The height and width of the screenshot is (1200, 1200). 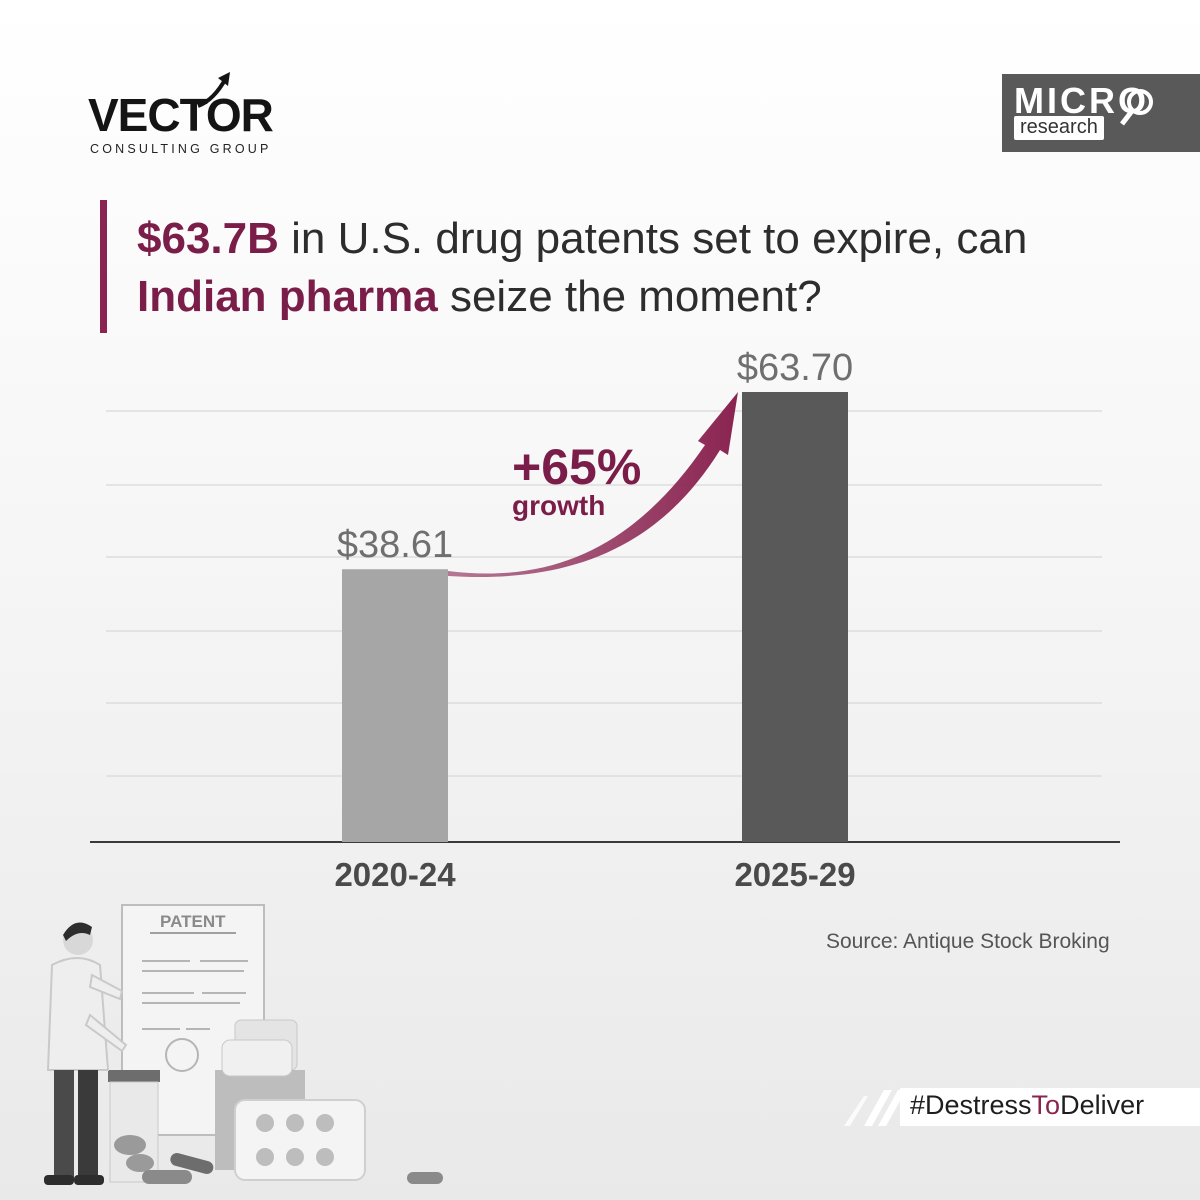 I want to click on headline-figure: $63.7B, so click(x=208, y=238).